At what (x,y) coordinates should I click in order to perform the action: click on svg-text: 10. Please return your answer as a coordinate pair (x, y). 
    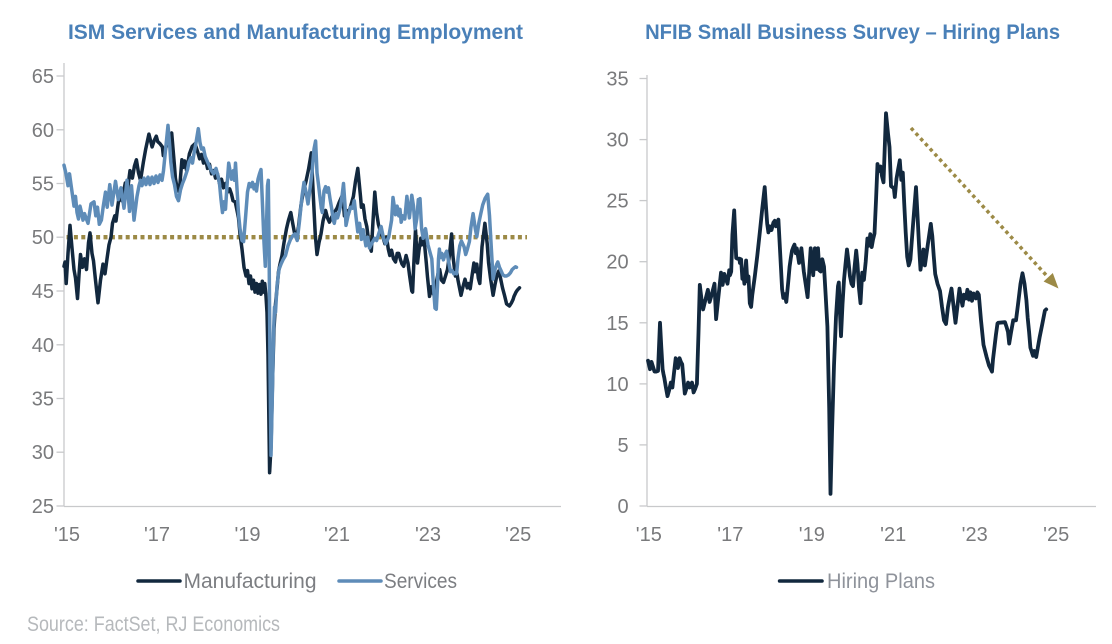
    Looking at the image, I should click on (617, 385).